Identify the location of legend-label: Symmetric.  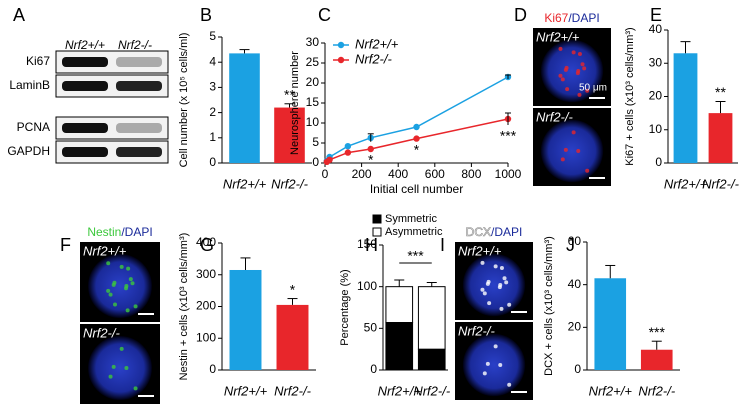
(411, 219).